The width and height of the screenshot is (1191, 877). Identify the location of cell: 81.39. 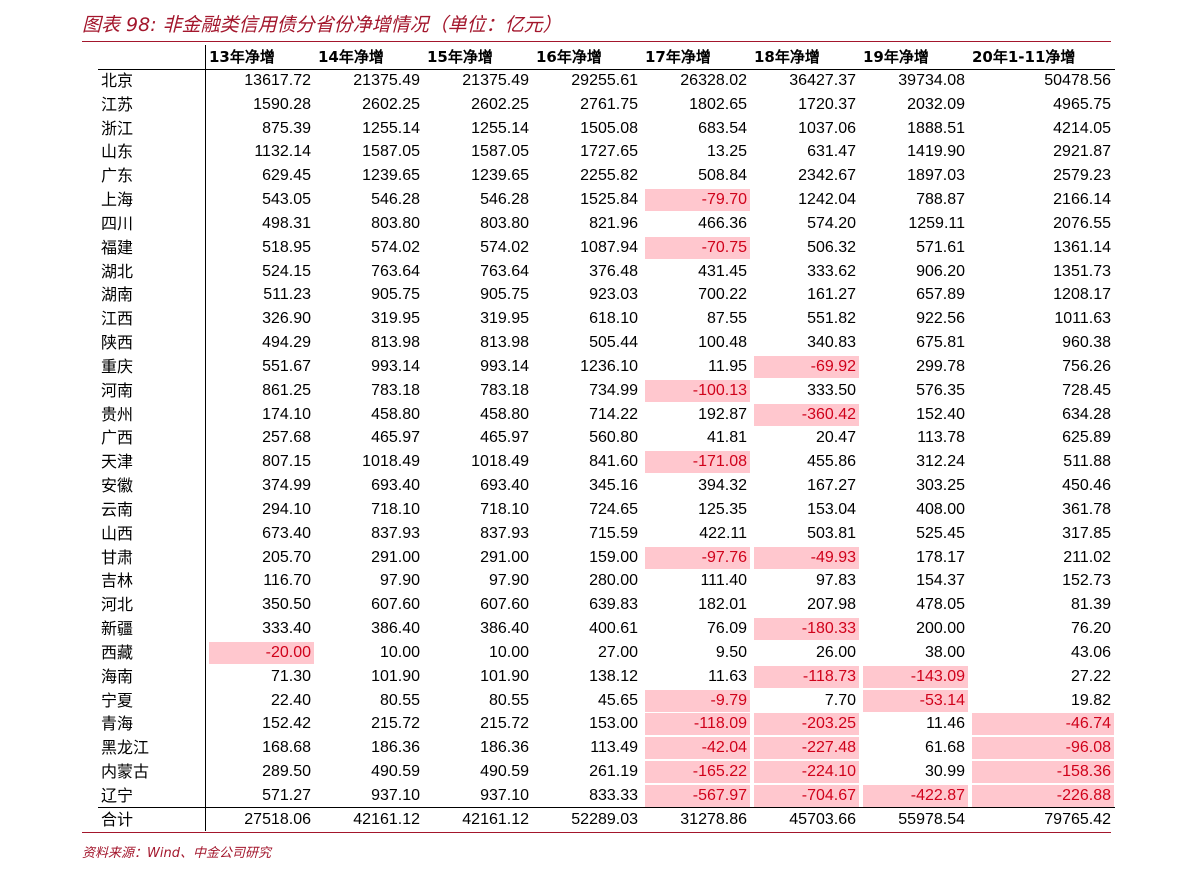
(1090, 605).